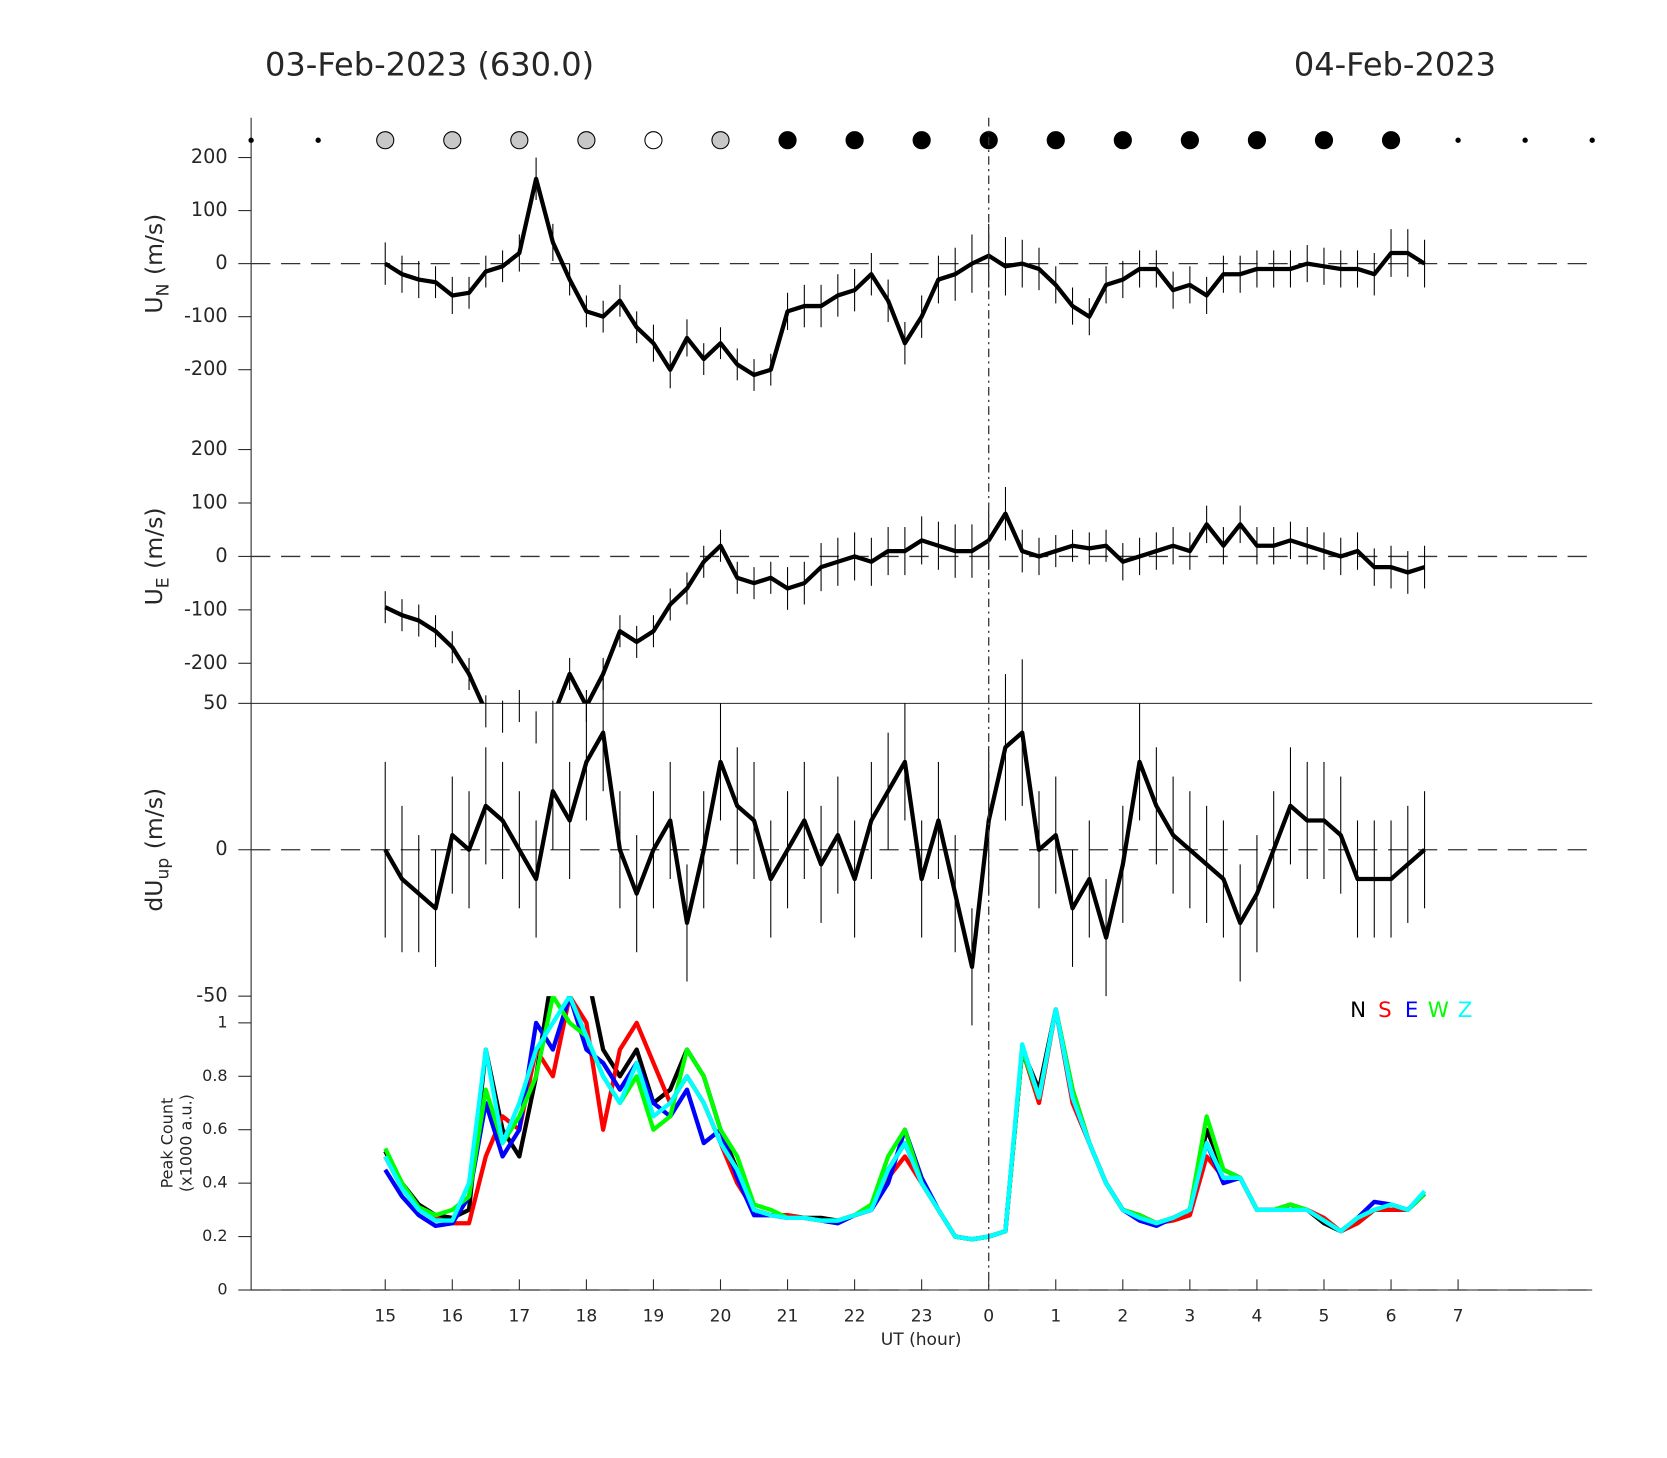 The image size is (1667, 1458). Describe the element at coordinates (214, 1075) in the screenshot. I see `y-tick-label: 0.8` at that location.